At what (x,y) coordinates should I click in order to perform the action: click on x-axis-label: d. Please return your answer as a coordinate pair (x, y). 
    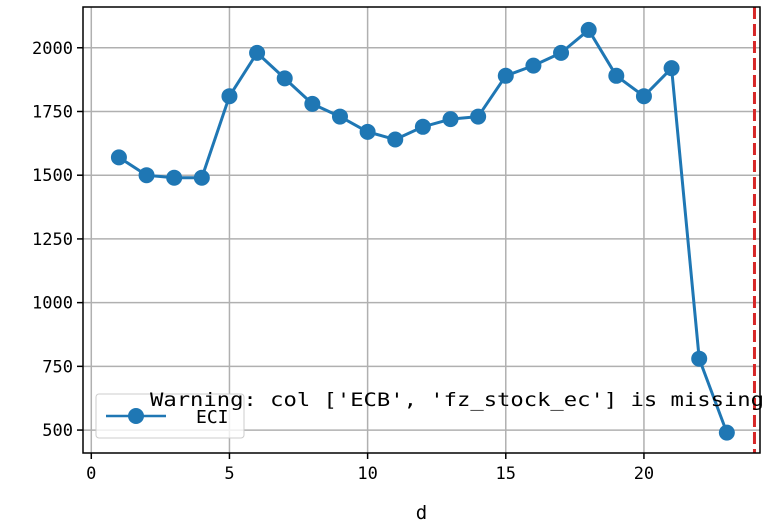
    Looking at the image, I should click on (421, 512).